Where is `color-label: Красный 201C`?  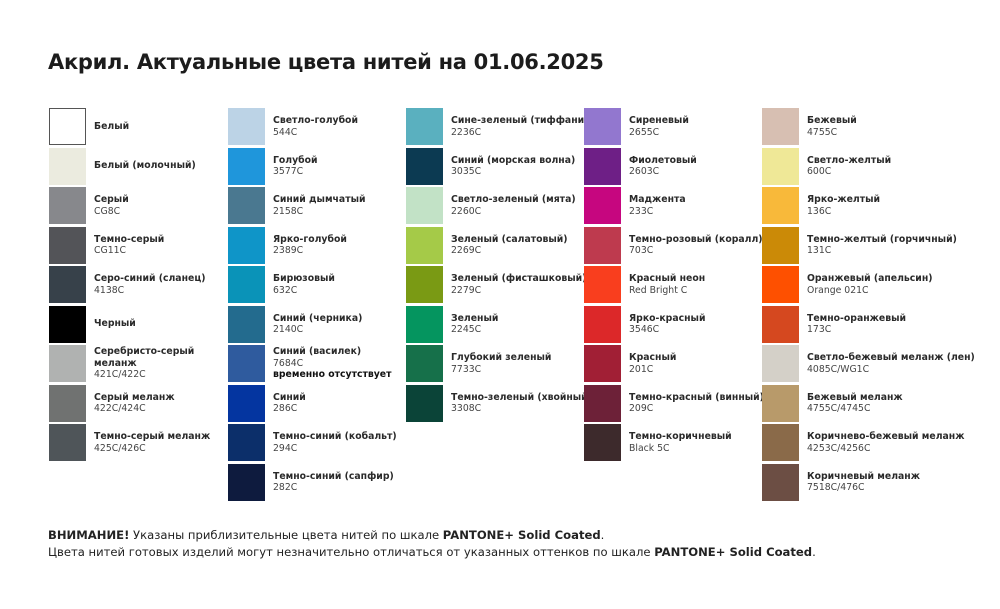 color-label: Красный 201C is located at coordinates (652, 363).